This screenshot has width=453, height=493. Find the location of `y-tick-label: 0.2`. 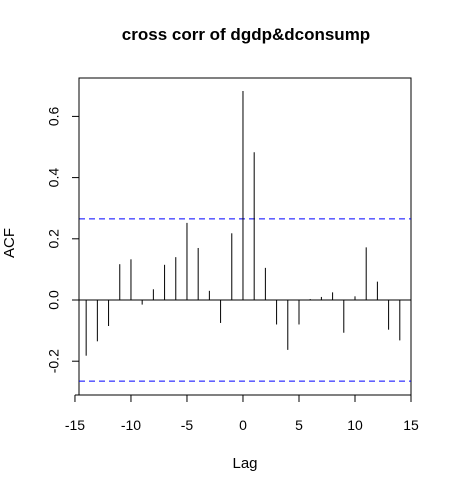

y-tick-label: 0.2 is located at coordinates (54, 239).